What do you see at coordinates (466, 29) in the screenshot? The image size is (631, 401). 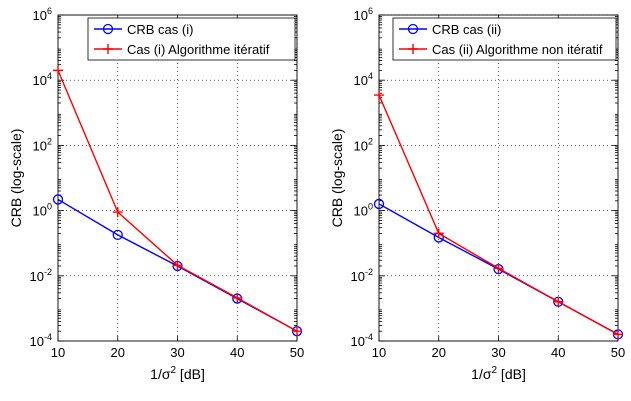 I see `legend-label-1: CRB cas (ii)` at bounding box center [466, 29].